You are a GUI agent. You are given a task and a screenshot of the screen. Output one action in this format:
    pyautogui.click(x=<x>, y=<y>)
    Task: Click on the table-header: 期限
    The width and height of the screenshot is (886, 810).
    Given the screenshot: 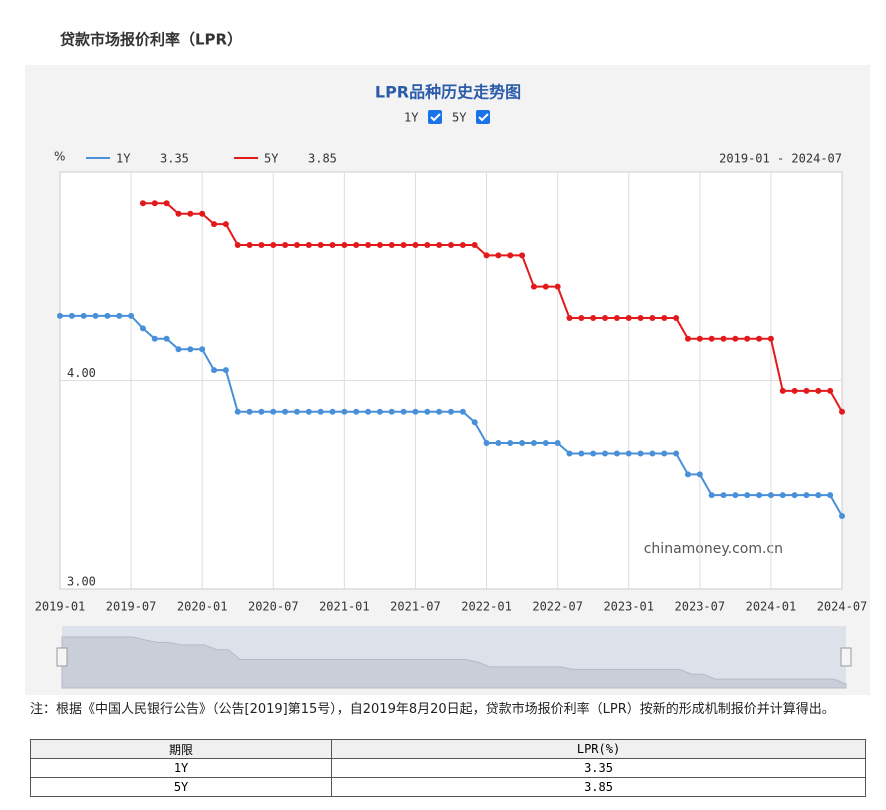 What is the action you would take?
    pyautogui.click(x=181, y=749)
    